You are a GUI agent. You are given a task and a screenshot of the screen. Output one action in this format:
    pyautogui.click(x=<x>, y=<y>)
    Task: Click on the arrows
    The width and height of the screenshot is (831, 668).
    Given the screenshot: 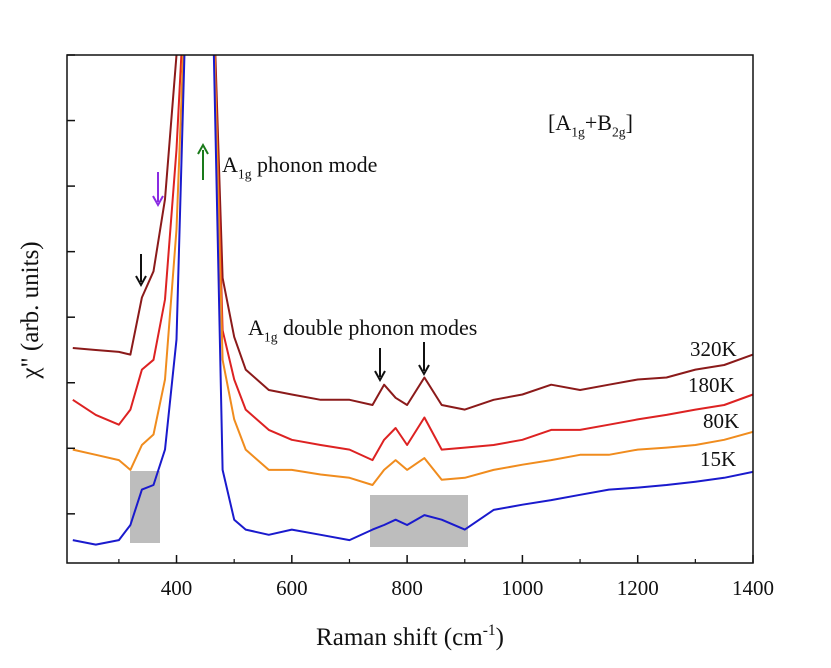 What is the action you would take?
    pyautogui.click(x=282, y=262)
    